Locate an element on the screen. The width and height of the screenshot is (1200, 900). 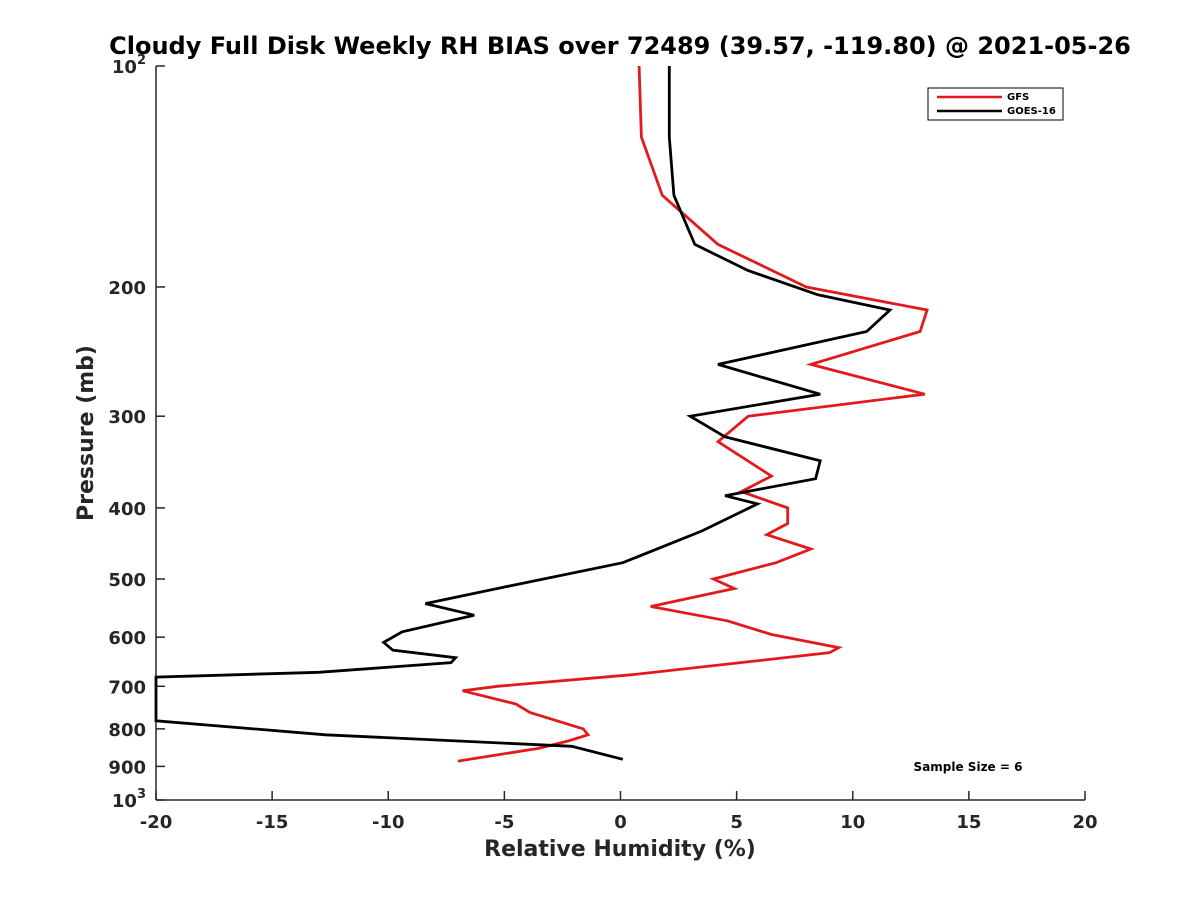
y-tick-label: 200 is located at coordinates (127, 288).